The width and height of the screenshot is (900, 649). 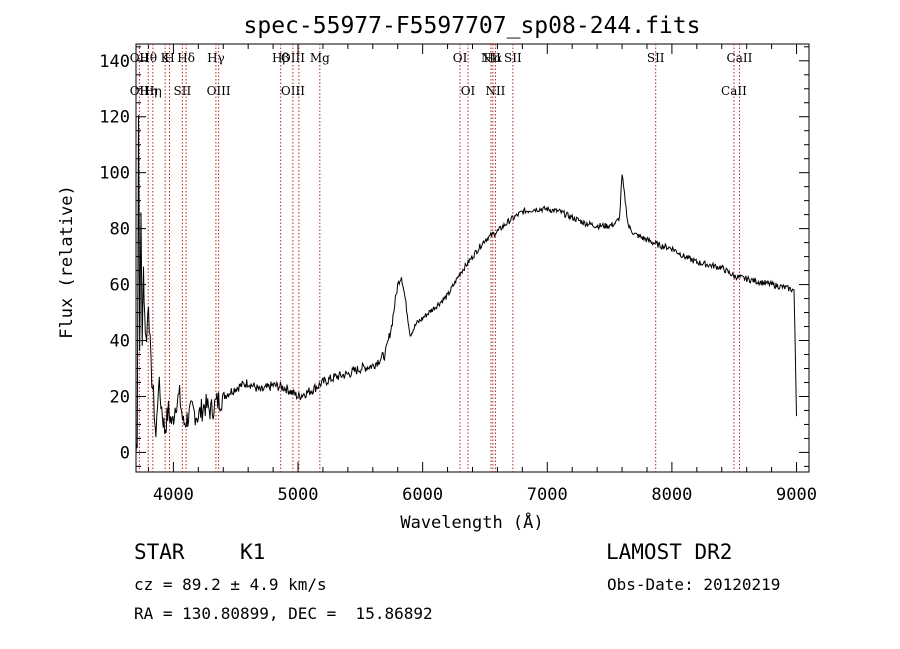 I want to click on x-axis-label: Wavelength (Å), so click(x=471, y=522).